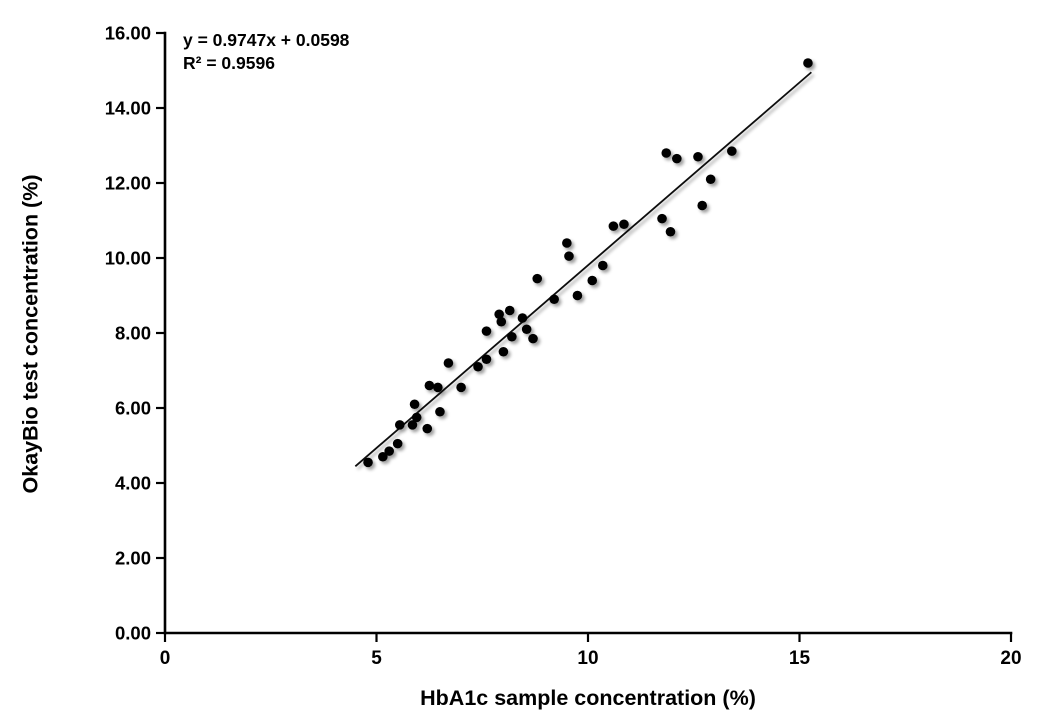 Image resolution: width=1061 pixels, height=727 pixels. What do you see at coordinates (587, 658) in the screenshot?
I see `x-tick-label: 10` at bounding box center [587, 658].